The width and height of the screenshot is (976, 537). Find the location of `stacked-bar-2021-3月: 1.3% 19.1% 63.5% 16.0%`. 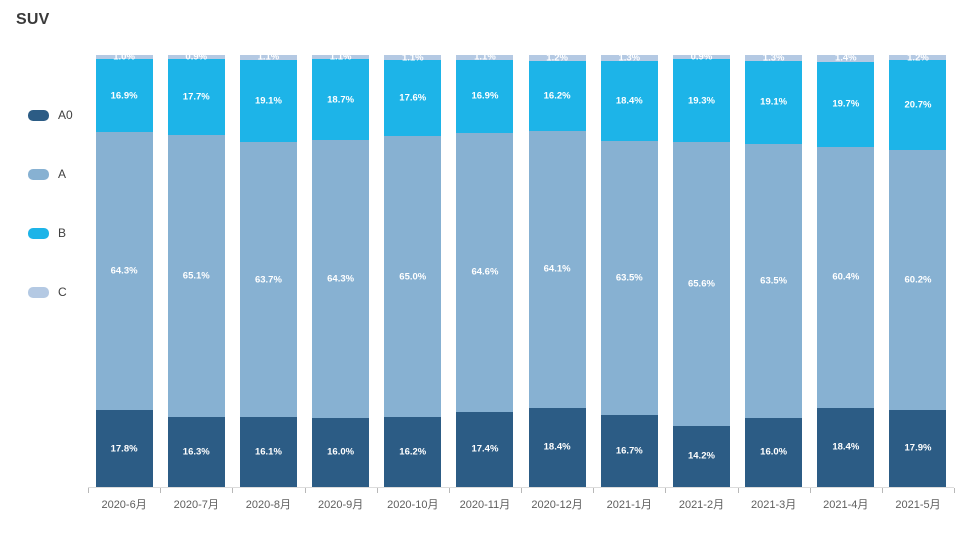

stacked-bar-2021-3月: 1.3% 19.1% 63.5% 16.0% is located at coordinates (774, 270).